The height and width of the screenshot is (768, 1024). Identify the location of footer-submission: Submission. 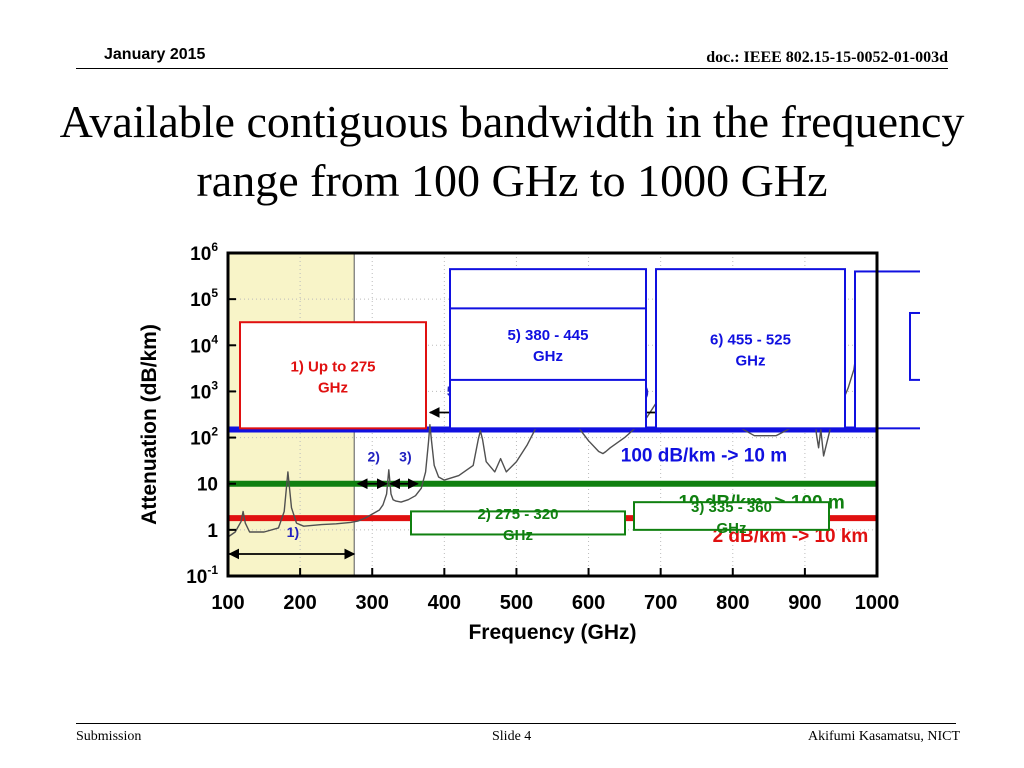
(109, 736).